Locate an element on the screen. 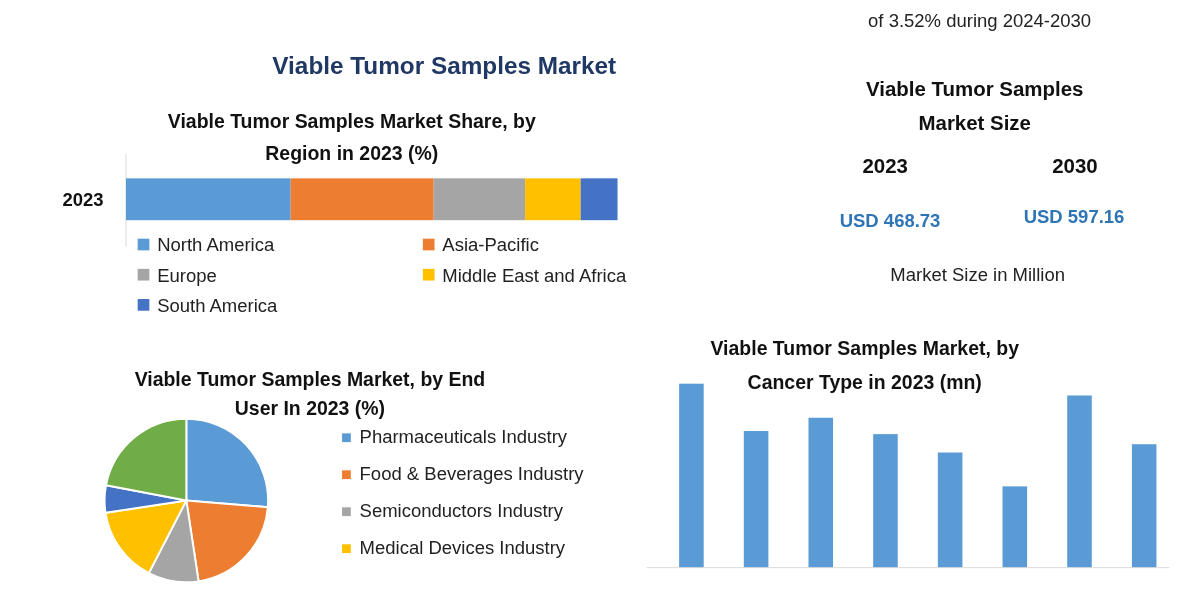 The width and height of the screenshot is (1200, 600). legend-label: Food & Beverages Industry is located at coordinates (472, 474).